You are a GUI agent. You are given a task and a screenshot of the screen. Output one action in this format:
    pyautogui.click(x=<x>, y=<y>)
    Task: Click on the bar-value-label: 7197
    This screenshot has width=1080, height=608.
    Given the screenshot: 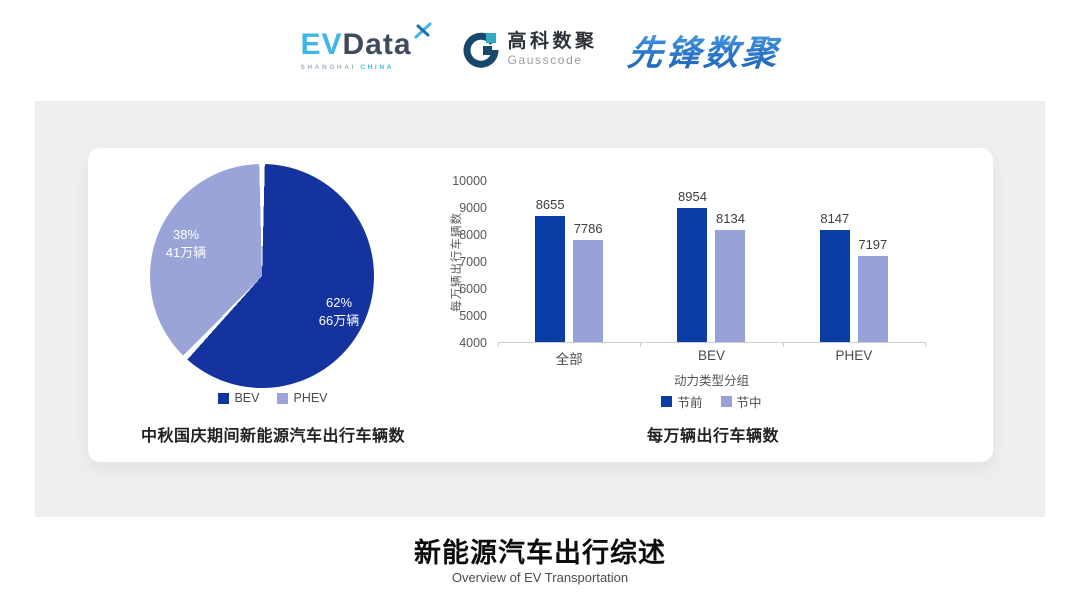 What is the action you would take?
    pyautogui.click(x=873, y=244)
    